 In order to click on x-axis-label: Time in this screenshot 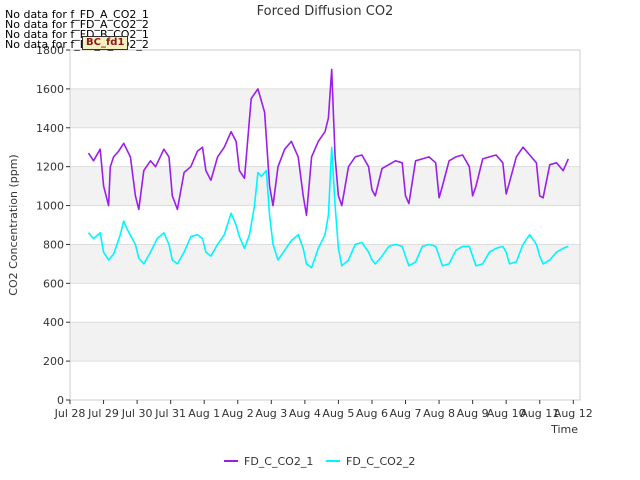, I will do `click(564, 429)`.